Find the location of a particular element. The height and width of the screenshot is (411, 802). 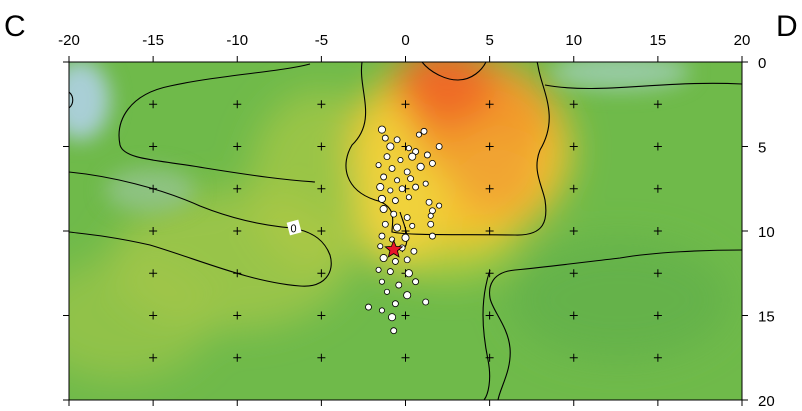

contour-label-box is located at coordinates (294, 227).